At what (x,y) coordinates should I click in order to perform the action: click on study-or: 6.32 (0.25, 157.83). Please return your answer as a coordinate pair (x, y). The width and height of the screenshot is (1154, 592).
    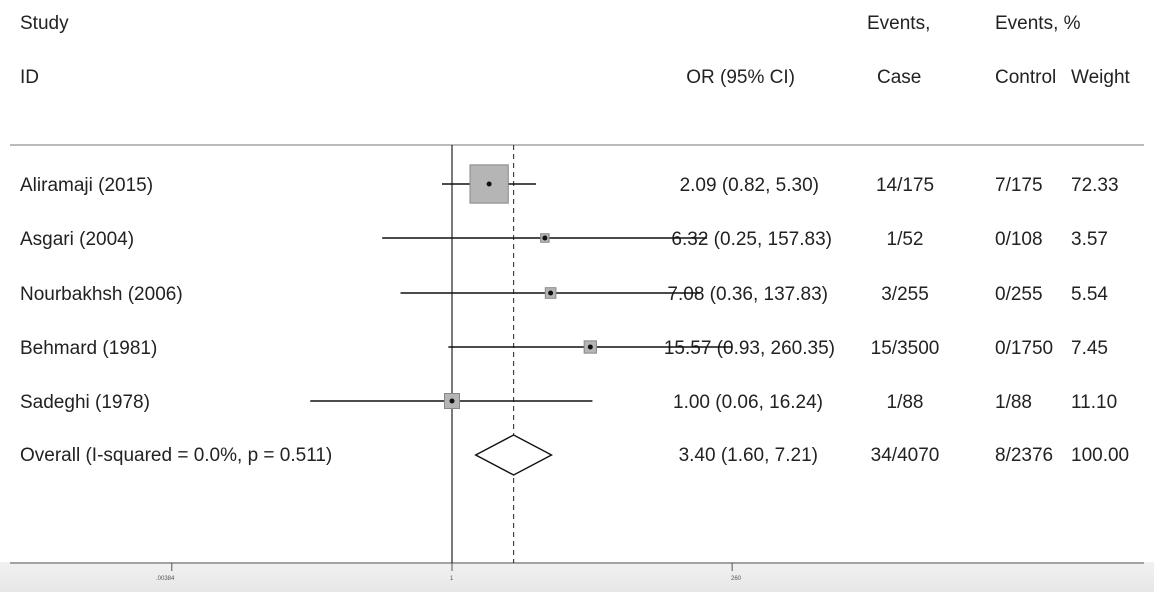
    Looking at the image, I should click on (751, 239).